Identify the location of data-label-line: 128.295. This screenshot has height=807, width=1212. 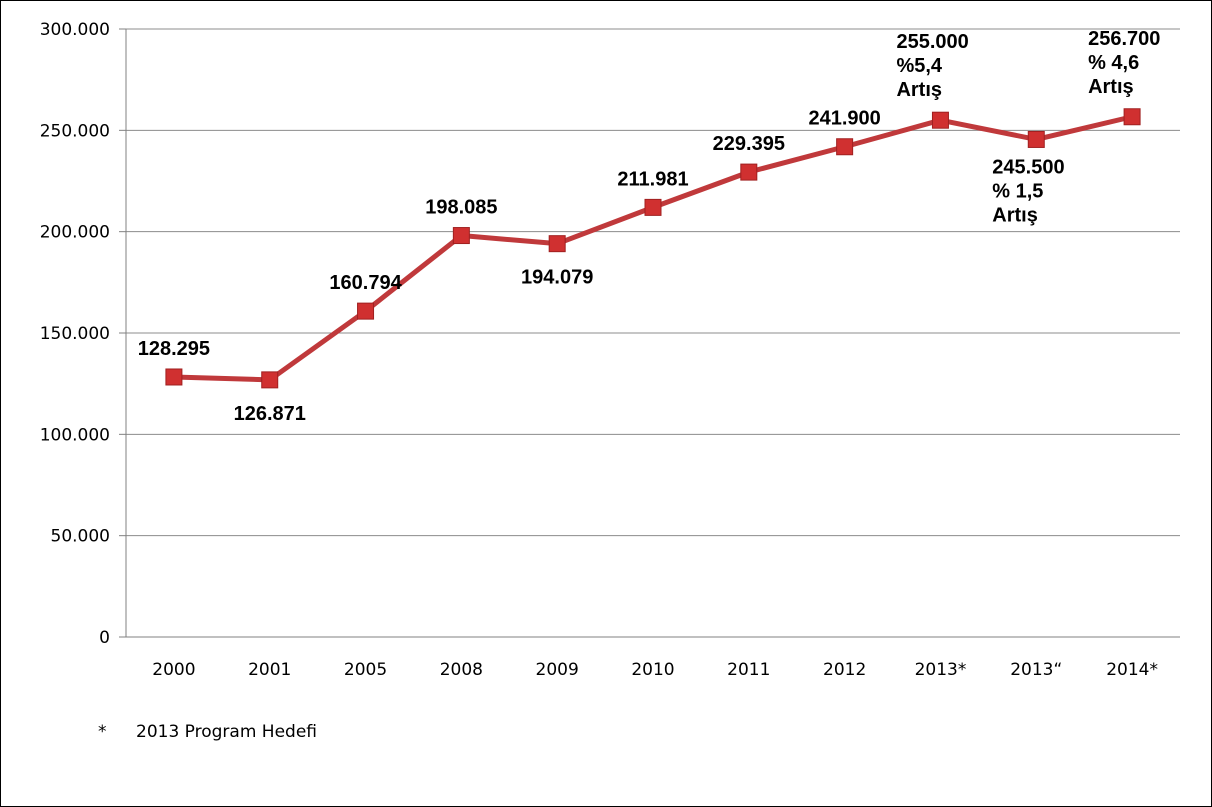
(174, 349).